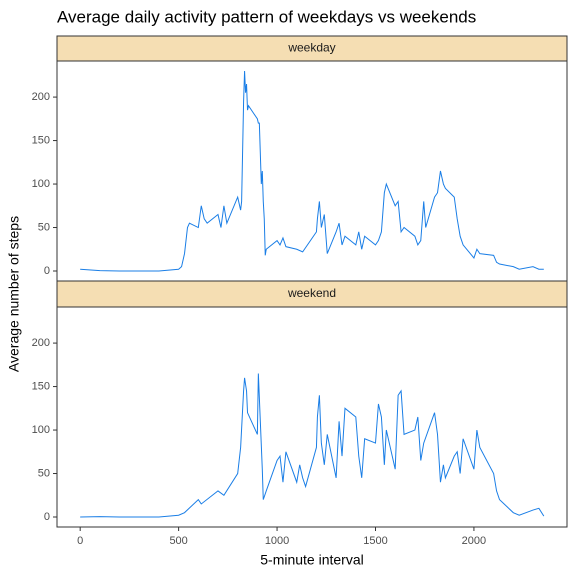 The height and width of the screenshot is (576, 576). I want to click on strip-label: weekday, so click(311, 48).